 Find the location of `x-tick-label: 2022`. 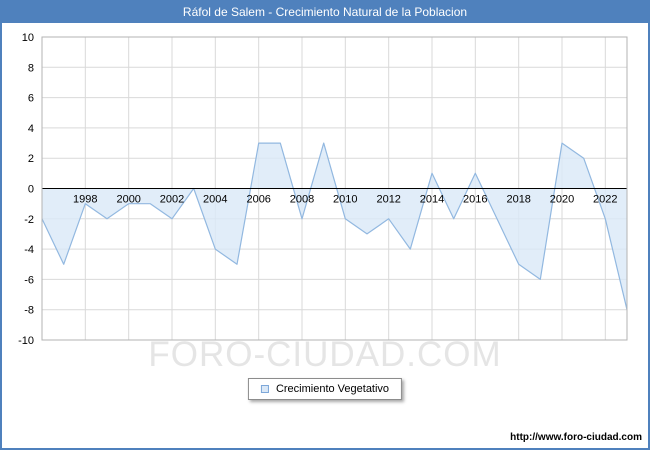

x-tick-label: 2022 is located at coordinates (605, 200).